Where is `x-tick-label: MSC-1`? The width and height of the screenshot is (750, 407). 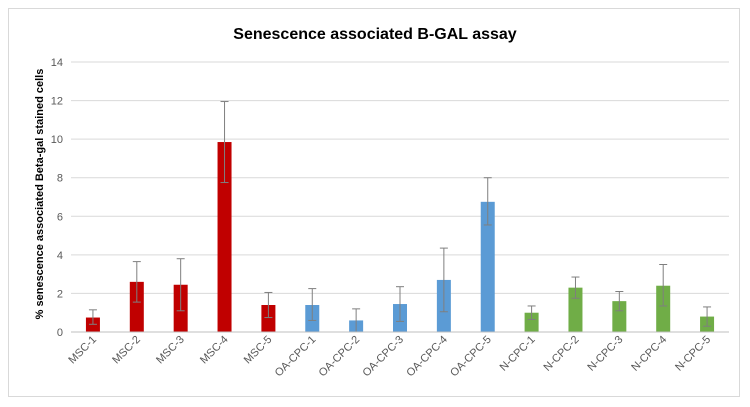
x-tick-label: MSC-1 is located at coordinates (82, 350).